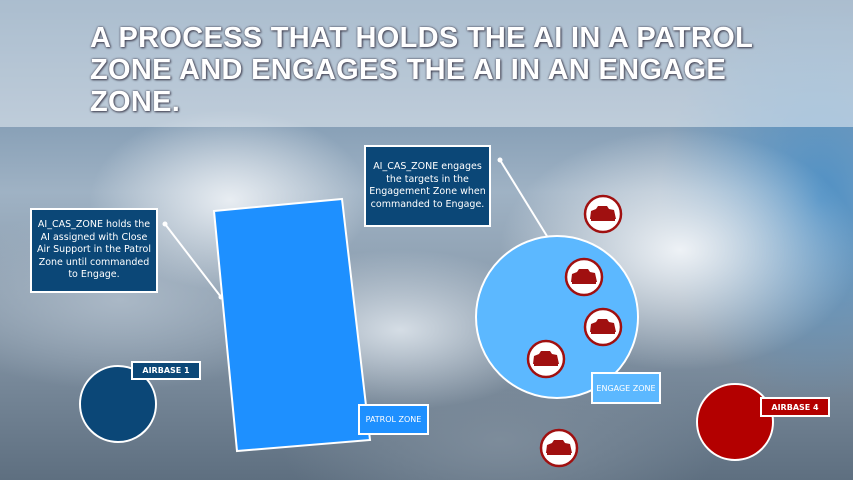 The height and width of the screenshot is (480, 853). I want to click on airbase-4-label: AIRBASE 4, so click(795, 407).